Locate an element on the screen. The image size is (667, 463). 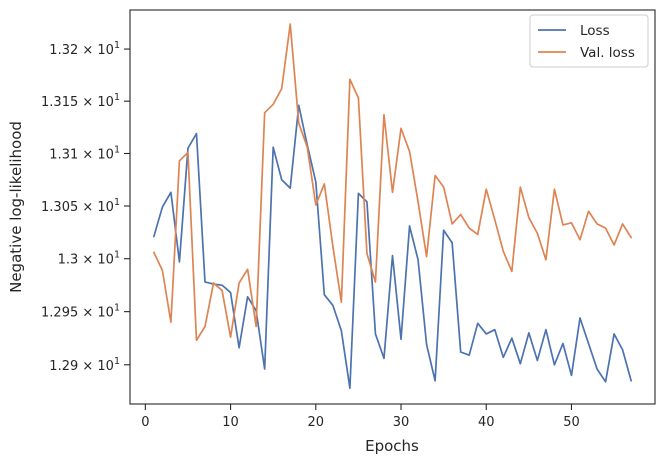
legend: Loss Val. loss is located at coordinates (589, 41).